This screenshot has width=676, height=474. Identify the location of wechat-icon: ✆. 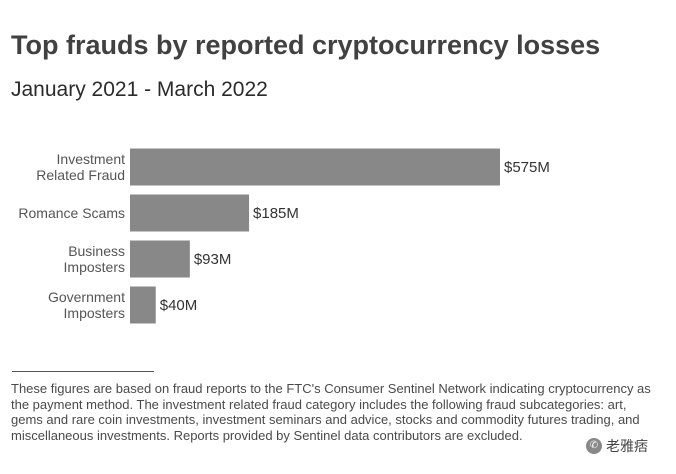
(594, 446).